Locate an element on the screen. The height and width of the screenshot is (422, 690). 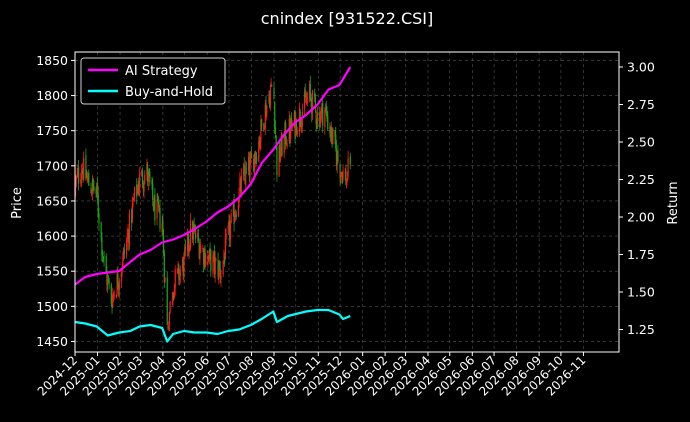
y-tick-label-left: 1450 is located at coordinates (52, 341).